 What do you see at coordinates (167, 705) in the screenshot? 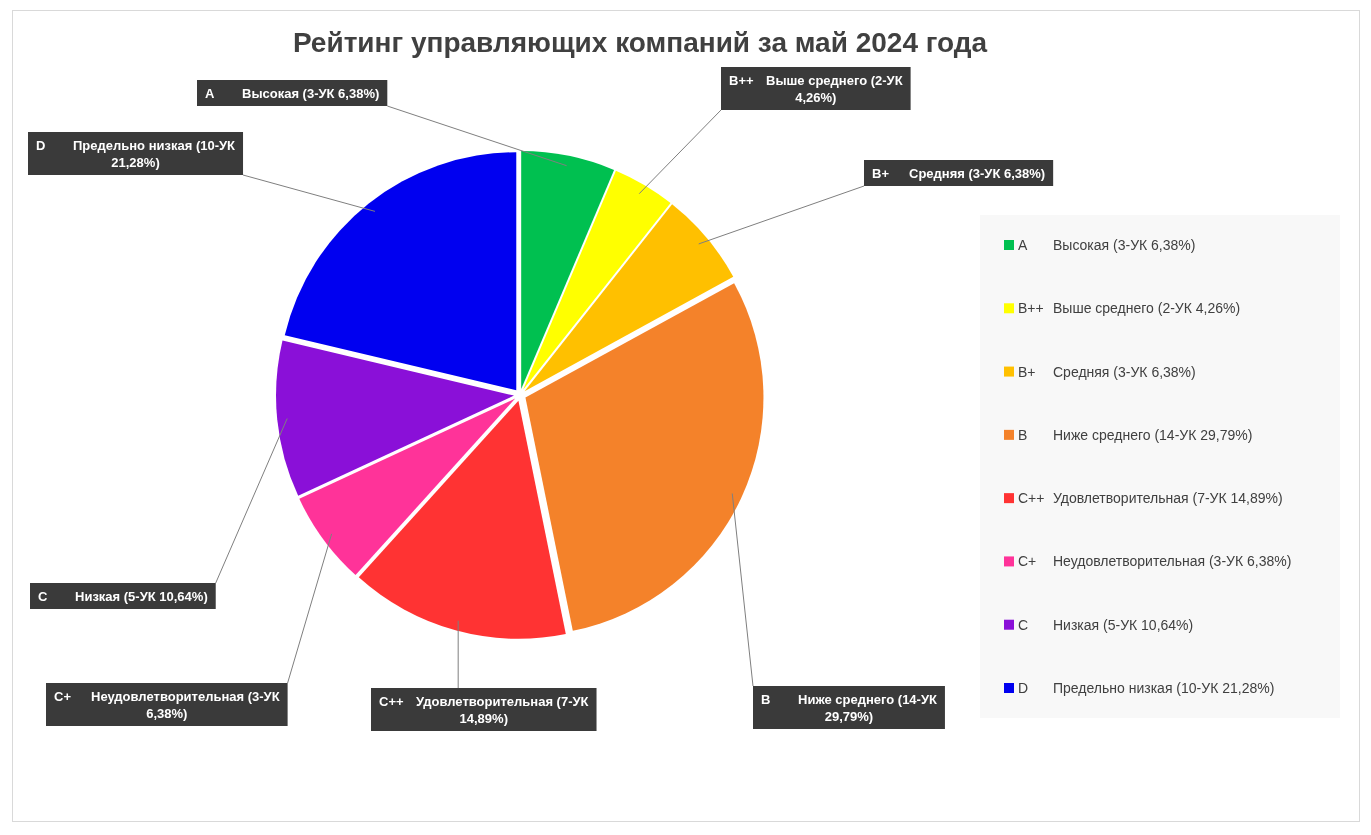
I see `category-label: C+ Неудовлетворительная (3-УК 6,38%)` at bounding box center [167, 705].